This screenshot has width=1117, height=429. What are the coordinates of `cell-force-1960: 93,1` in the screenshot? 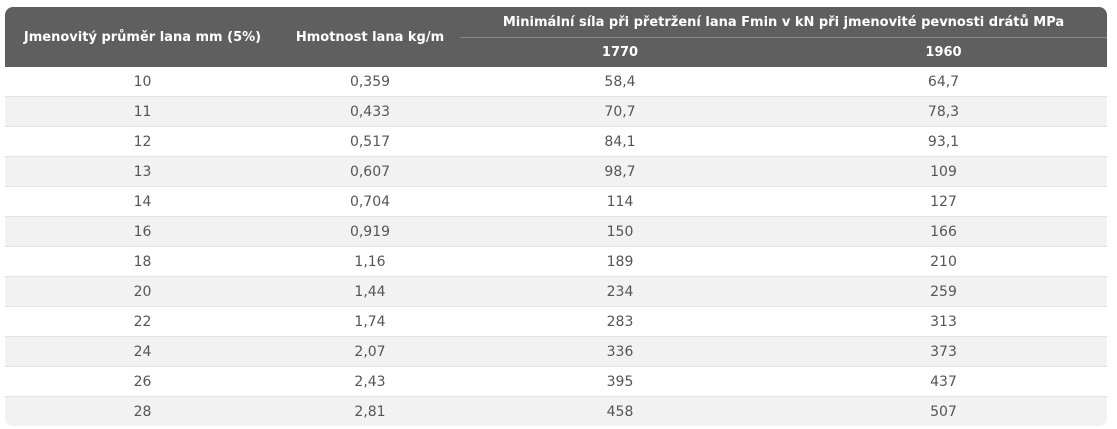 It's located at (943, 141).